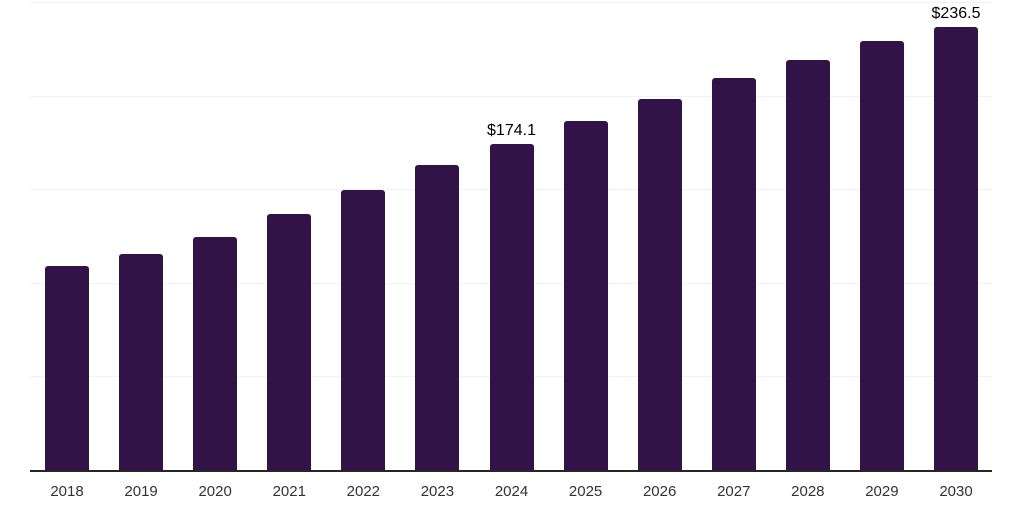 This screenshot has height=512, width=1024. I want to click on bar-2018, so click(67, 367).